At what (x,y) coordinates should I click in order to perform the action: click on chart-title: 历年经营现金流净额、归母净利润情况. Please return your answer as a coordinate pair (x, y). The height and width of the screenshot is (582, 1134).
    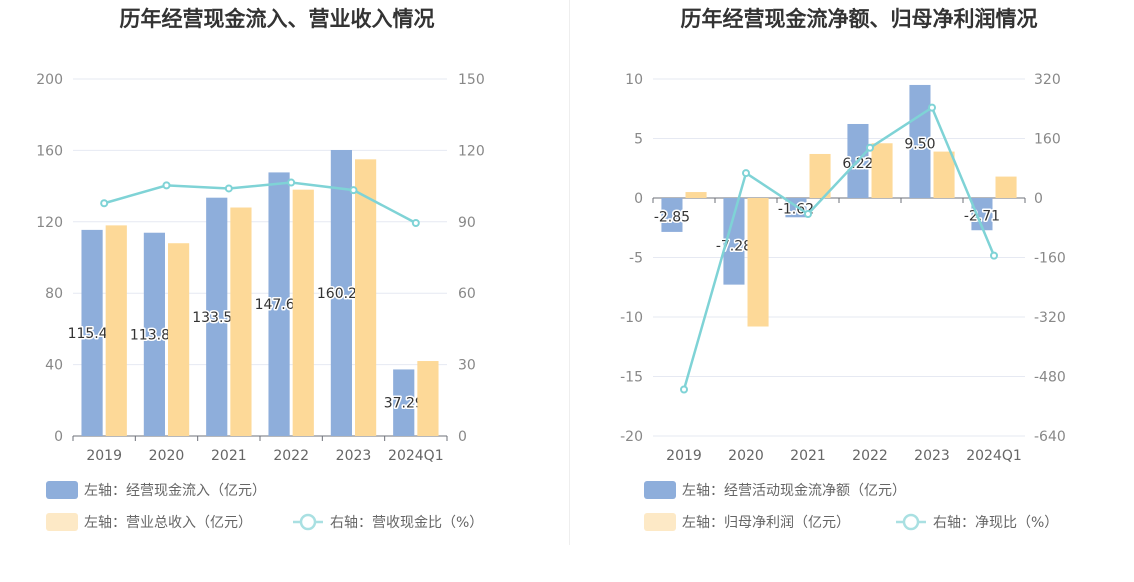
    Looking at the image, I should click on (859, 19).